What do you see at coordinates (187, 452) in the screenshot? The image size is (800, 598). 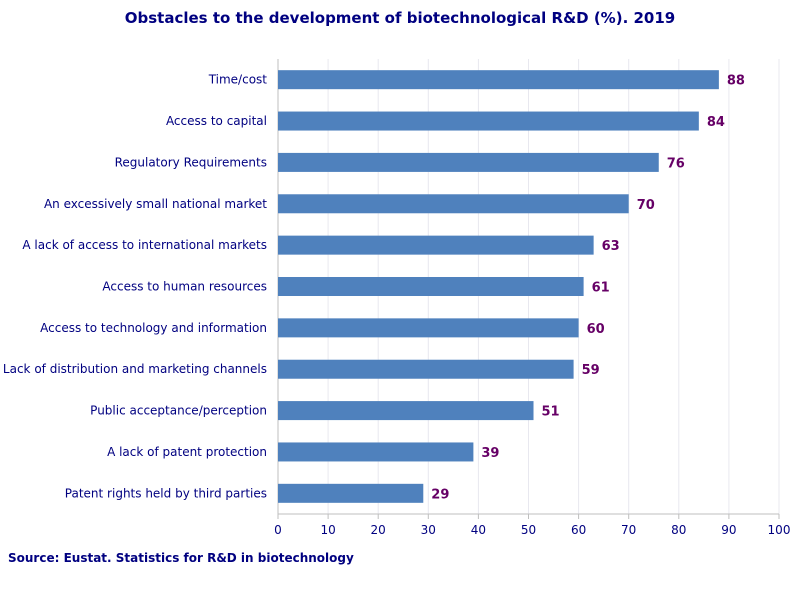 I see `category-label: A lack of patent protection` at bounding box center [187, 452].